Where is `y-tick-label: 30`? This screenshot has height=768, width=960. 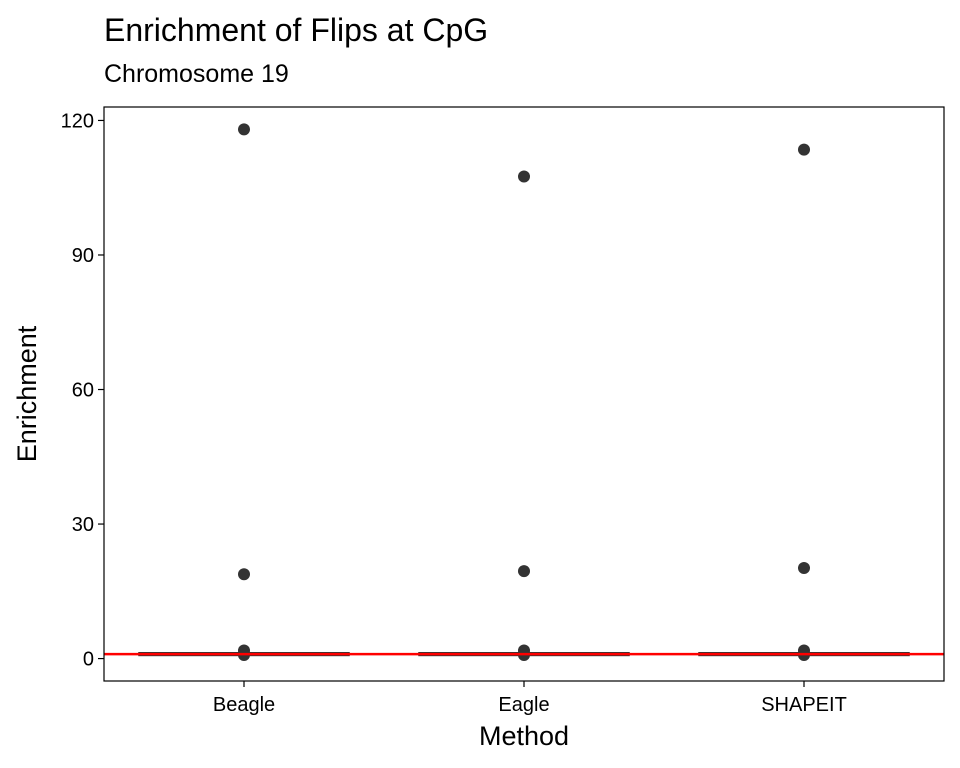 y-tick-label: 30 is located at coordinates (83, 525).